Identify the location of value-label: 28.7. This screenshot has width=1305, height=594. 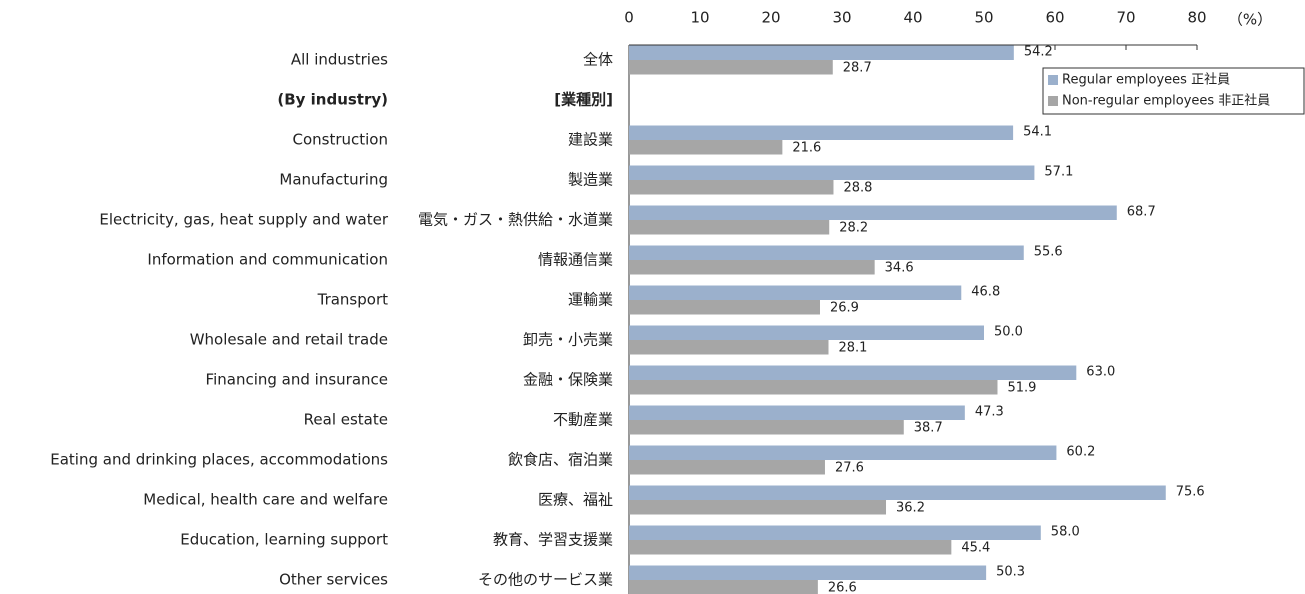
(857, 68).